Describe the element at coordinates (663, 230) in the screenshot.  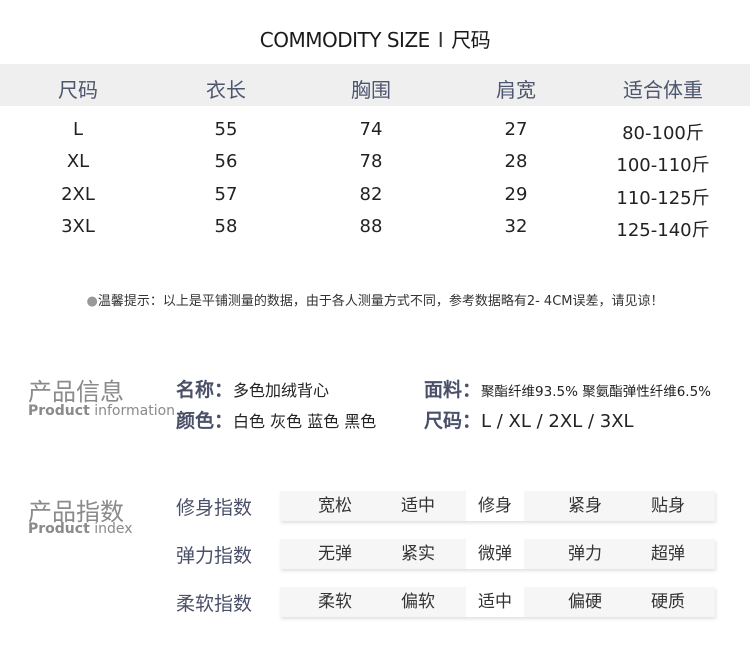
I see `table-cell: 125-140斤` at that location.